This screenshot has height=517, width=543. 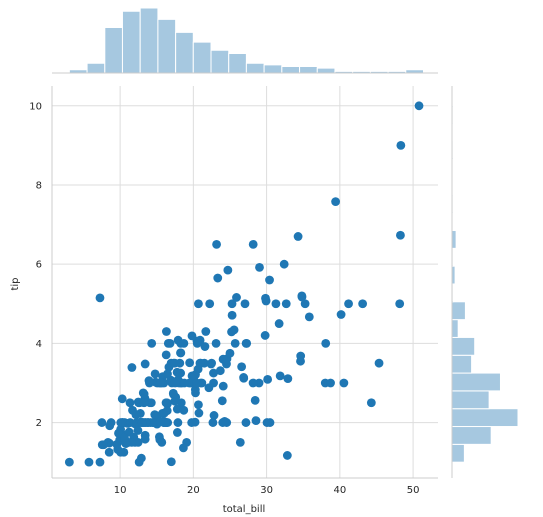 What do you see at coordinates (120, 490) in the screenshot?
I see `x-tick-label: 10` at bounding box center [120, 490].